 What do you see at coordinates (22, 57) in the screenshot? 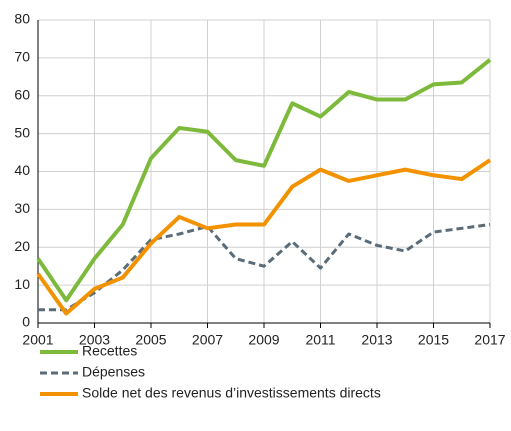
I see `y-tick-label: 70` at bounding box center [22, 57].